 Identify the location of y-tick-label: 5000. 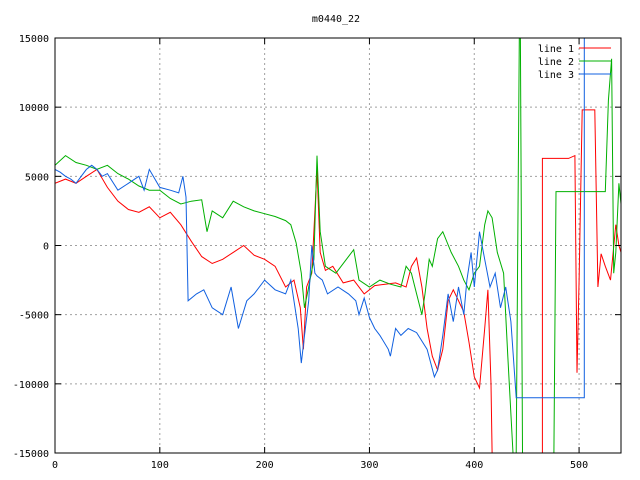
(37, 177).